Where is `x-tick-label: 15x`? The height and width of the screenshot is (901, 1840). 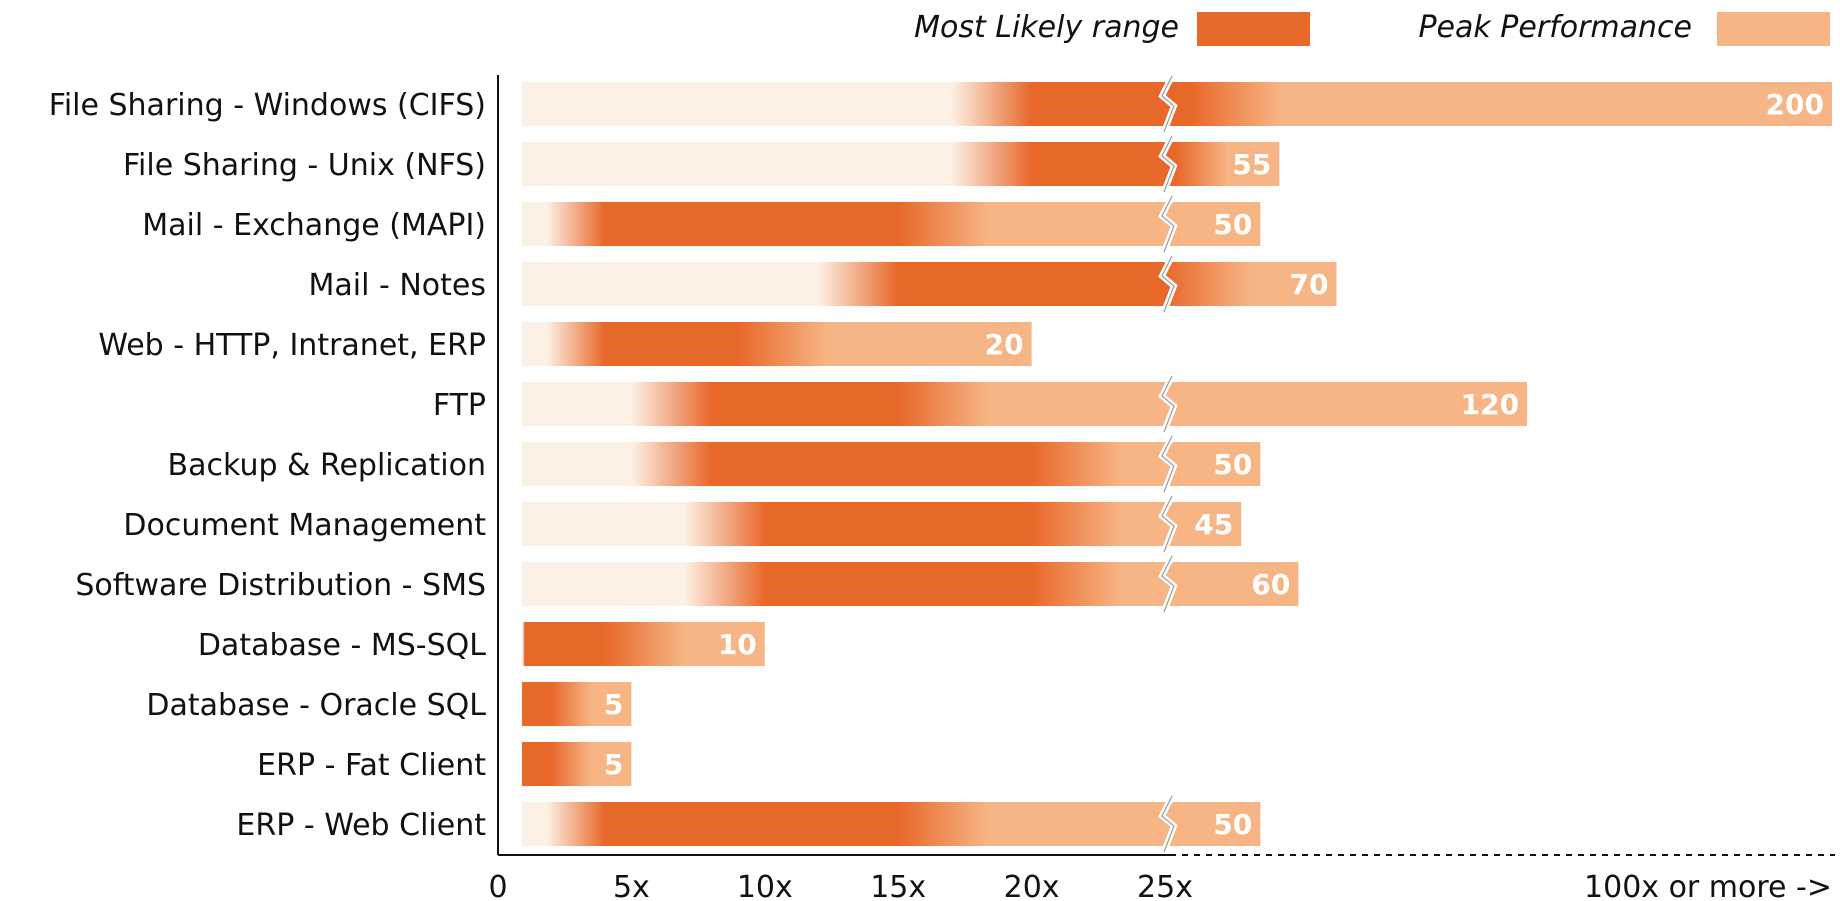 x-tick-label: 15x is located at coordinates (898, 885).